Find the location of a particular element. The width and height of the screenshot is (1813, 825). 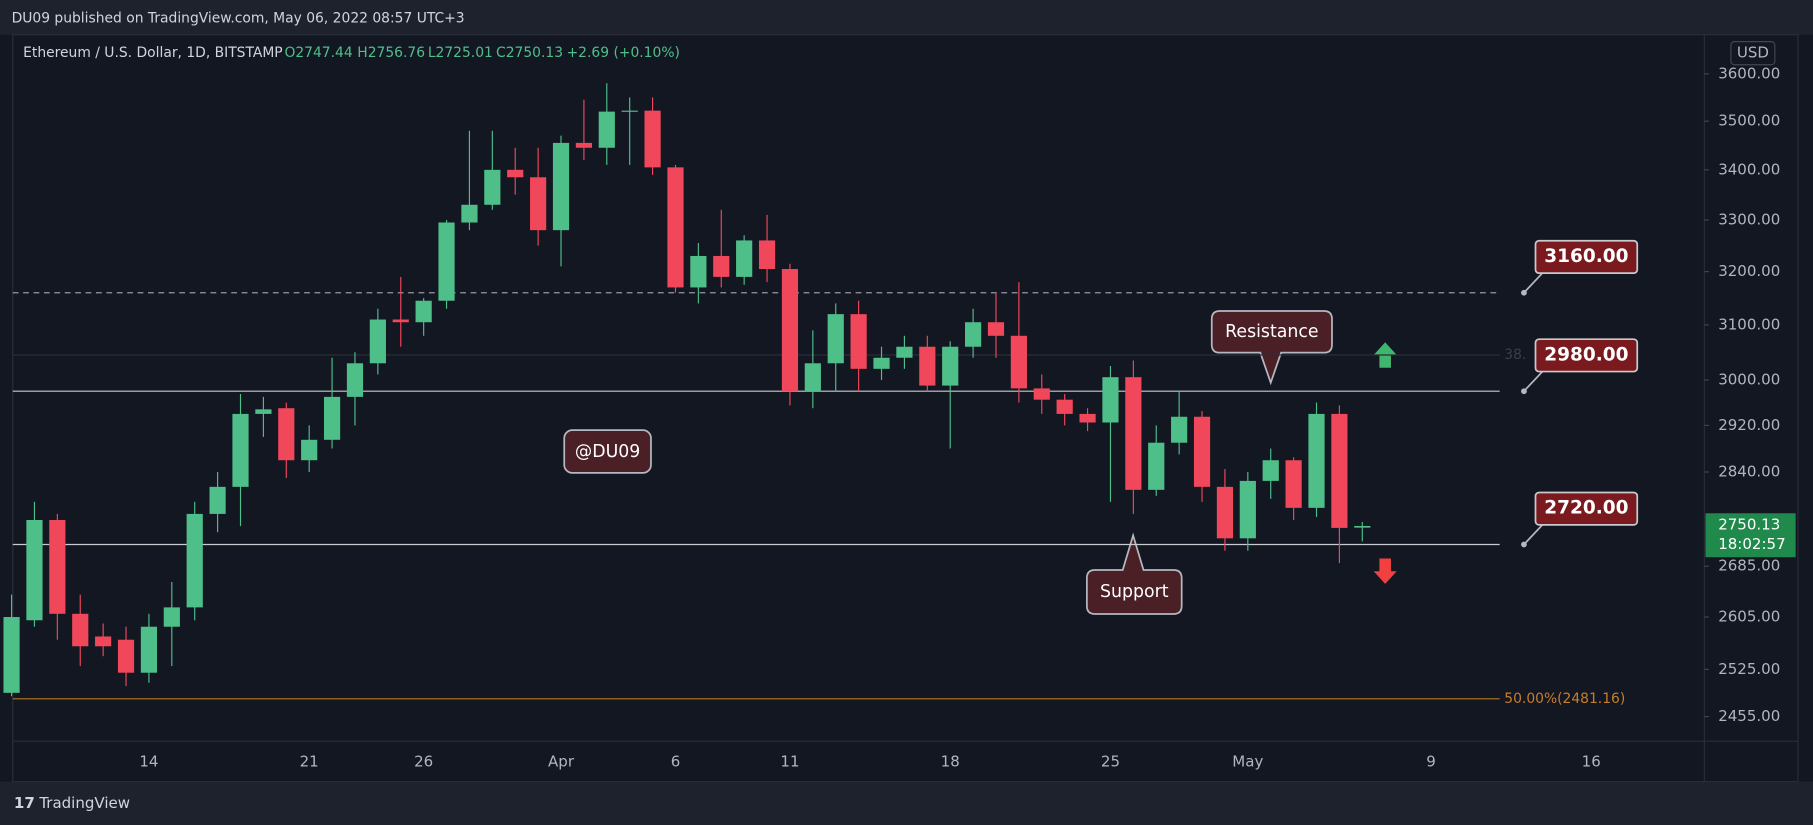

y-tick-label: 2455.00 is located at coordinates (1749, 716).